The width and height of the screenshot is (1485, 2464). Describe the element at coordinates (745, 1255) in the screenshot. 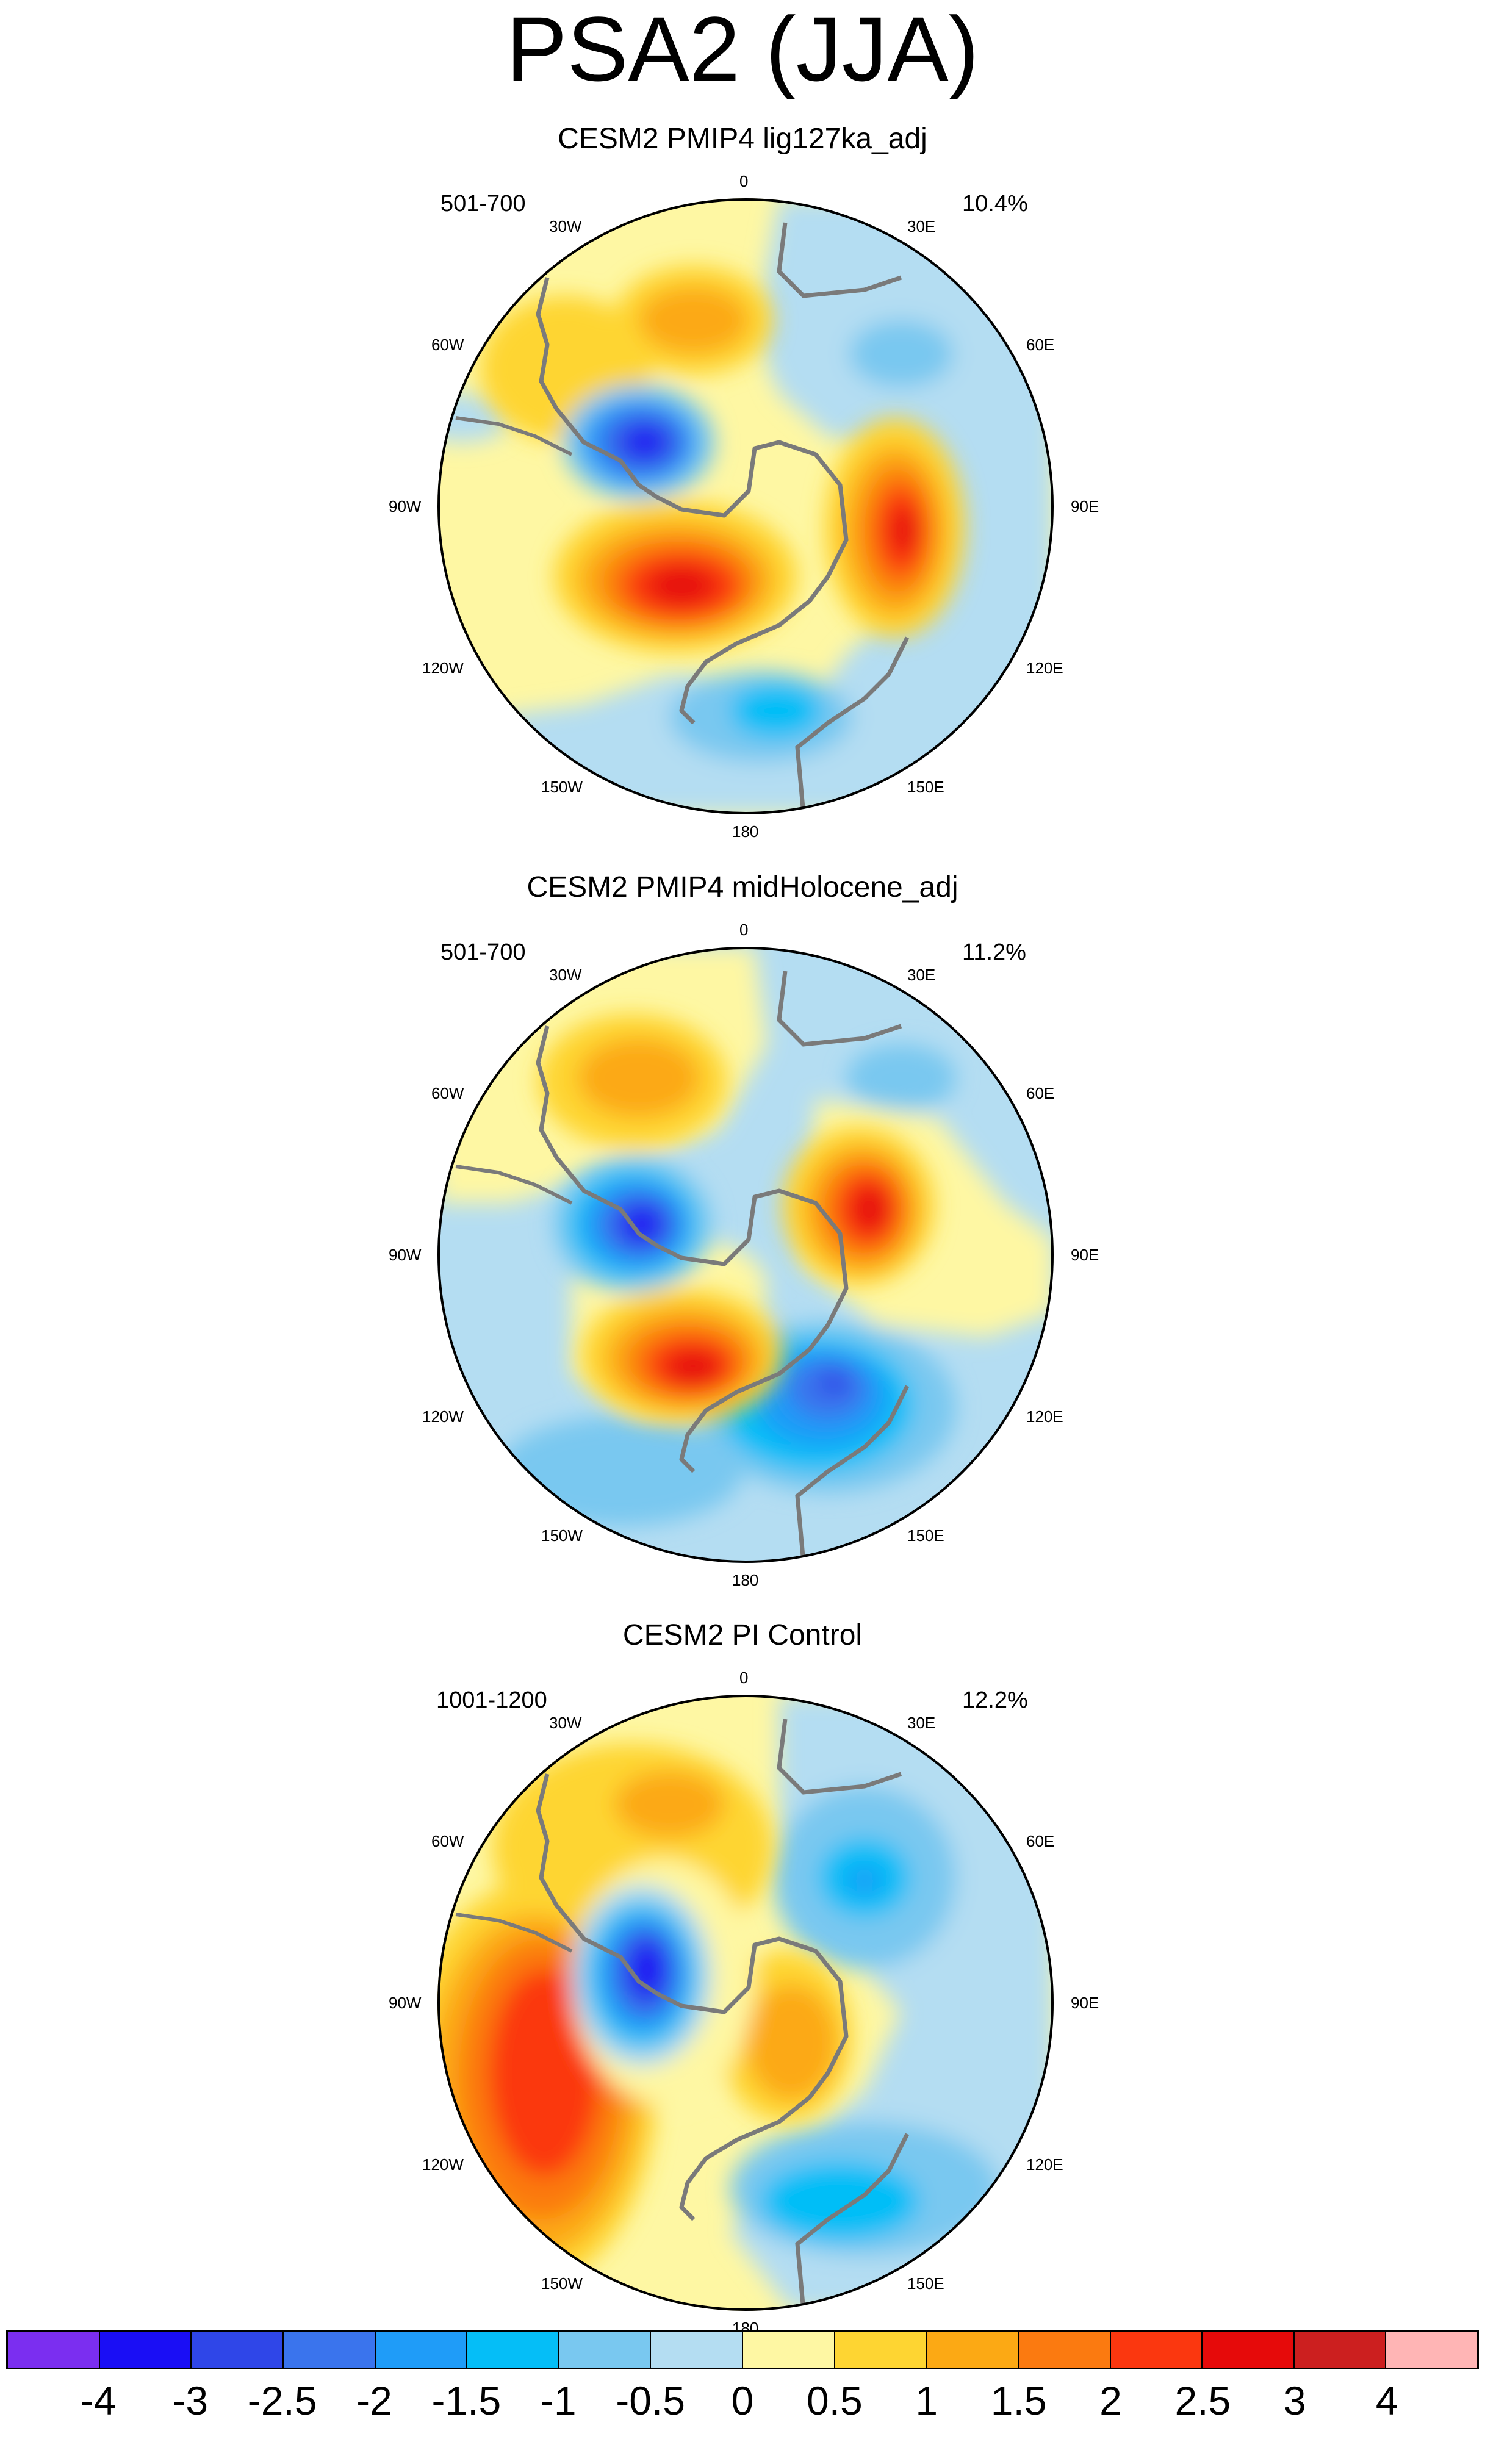

I see `panel-2-map` at that location.